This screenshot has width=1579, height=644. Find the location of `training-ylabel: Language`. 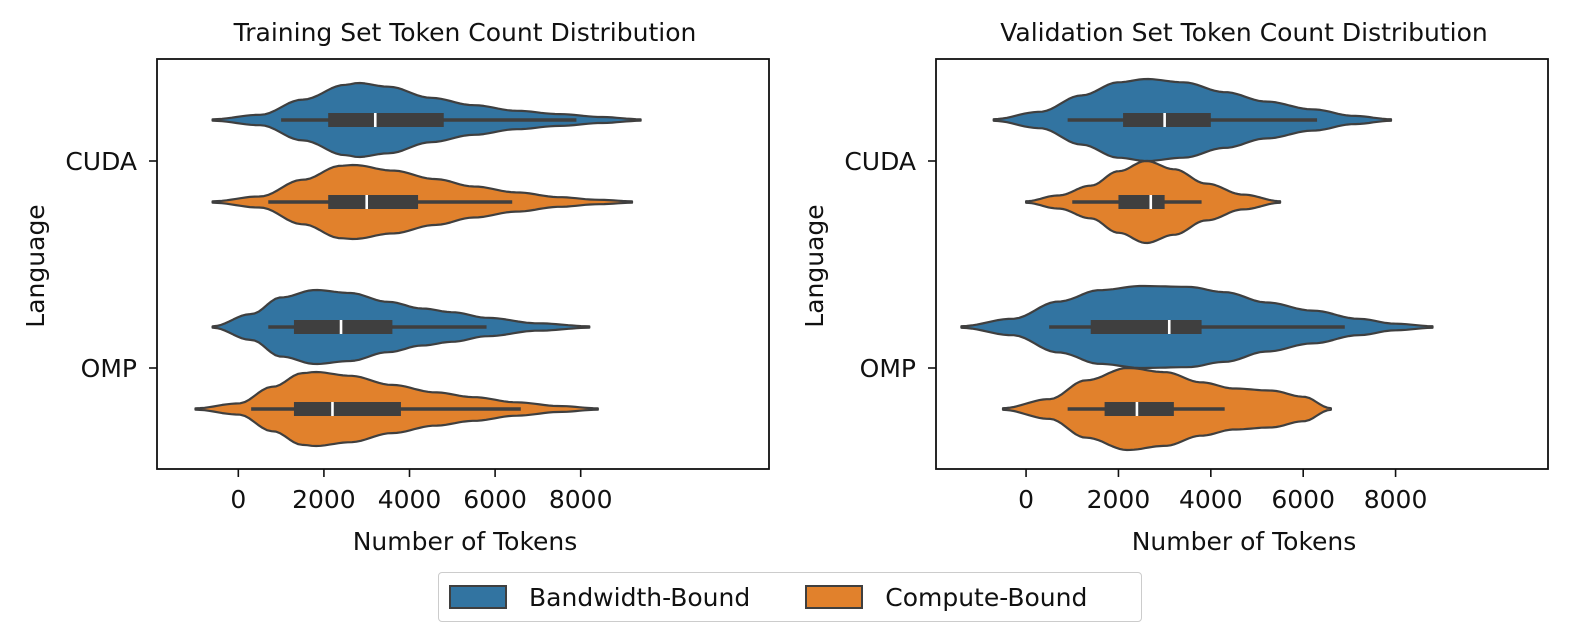

training-ylabel: Language is located at coordinates (35, 265).